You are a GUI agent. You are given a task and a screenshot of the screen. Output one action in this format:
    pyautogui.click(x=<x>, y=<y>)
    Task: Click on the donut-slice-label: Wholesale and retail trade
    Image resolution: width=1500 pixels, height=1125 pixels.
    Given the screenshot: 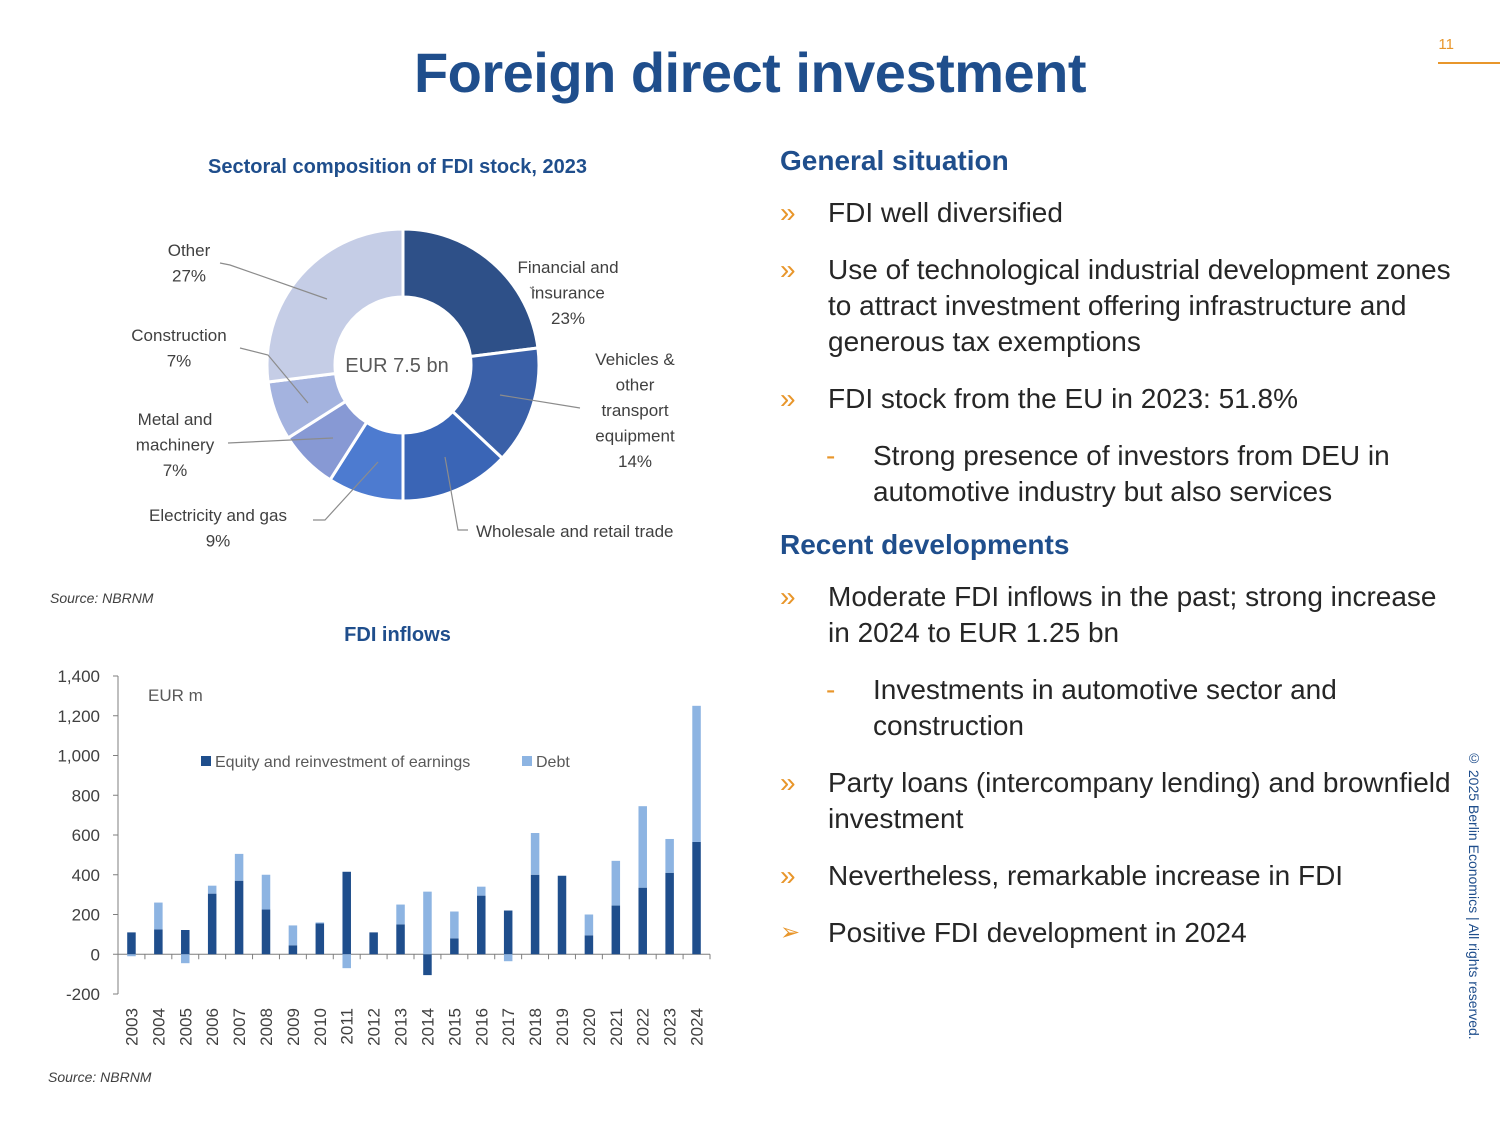 What is the action you would take?
    pyautogui.click(x=575, y=531)
    